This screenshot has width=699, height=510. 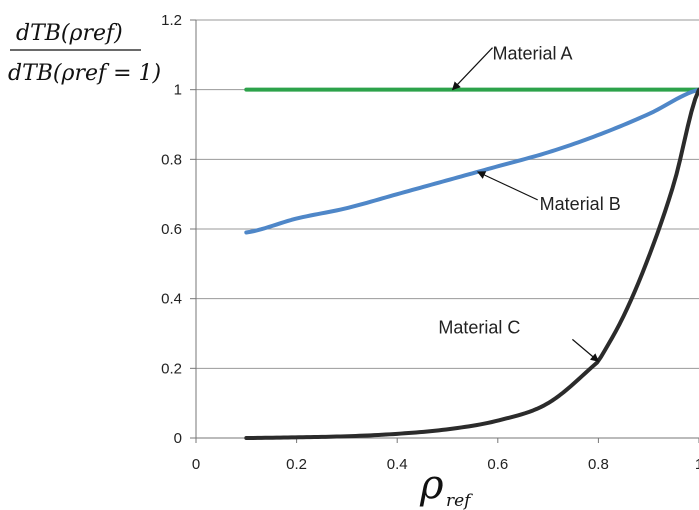 I want to click on x-label-main: ρ, so click(x=431, y=485).